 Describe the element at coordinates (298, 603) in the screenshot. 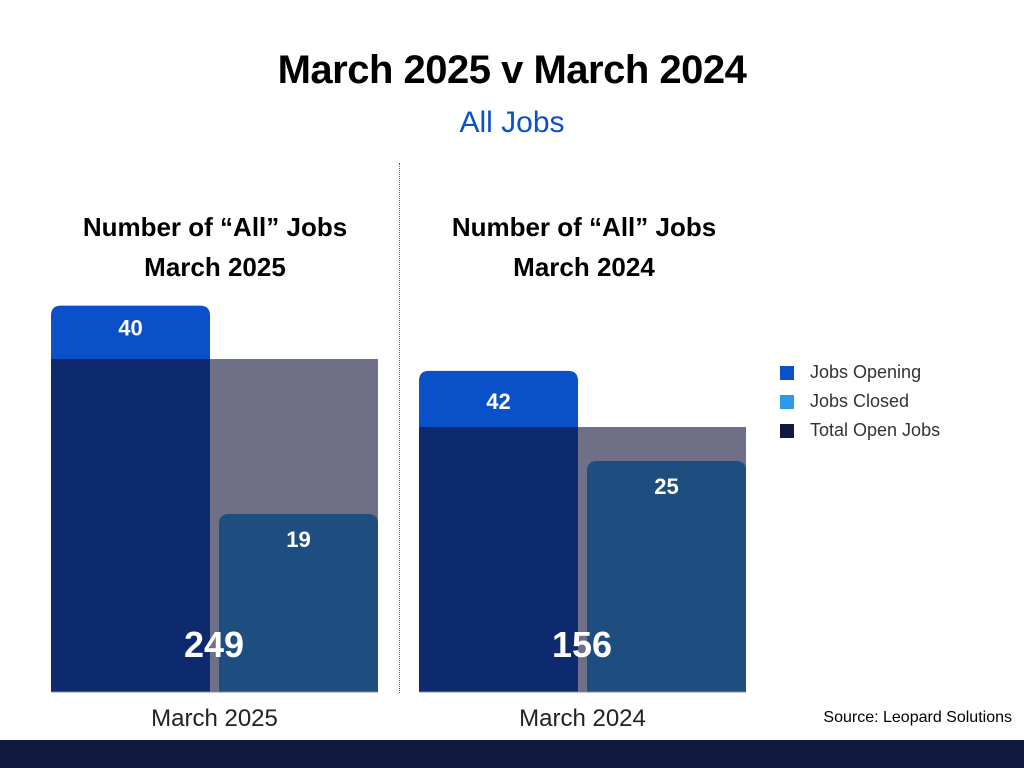

I see `bar-jobs-closed-march-2025` at that location.